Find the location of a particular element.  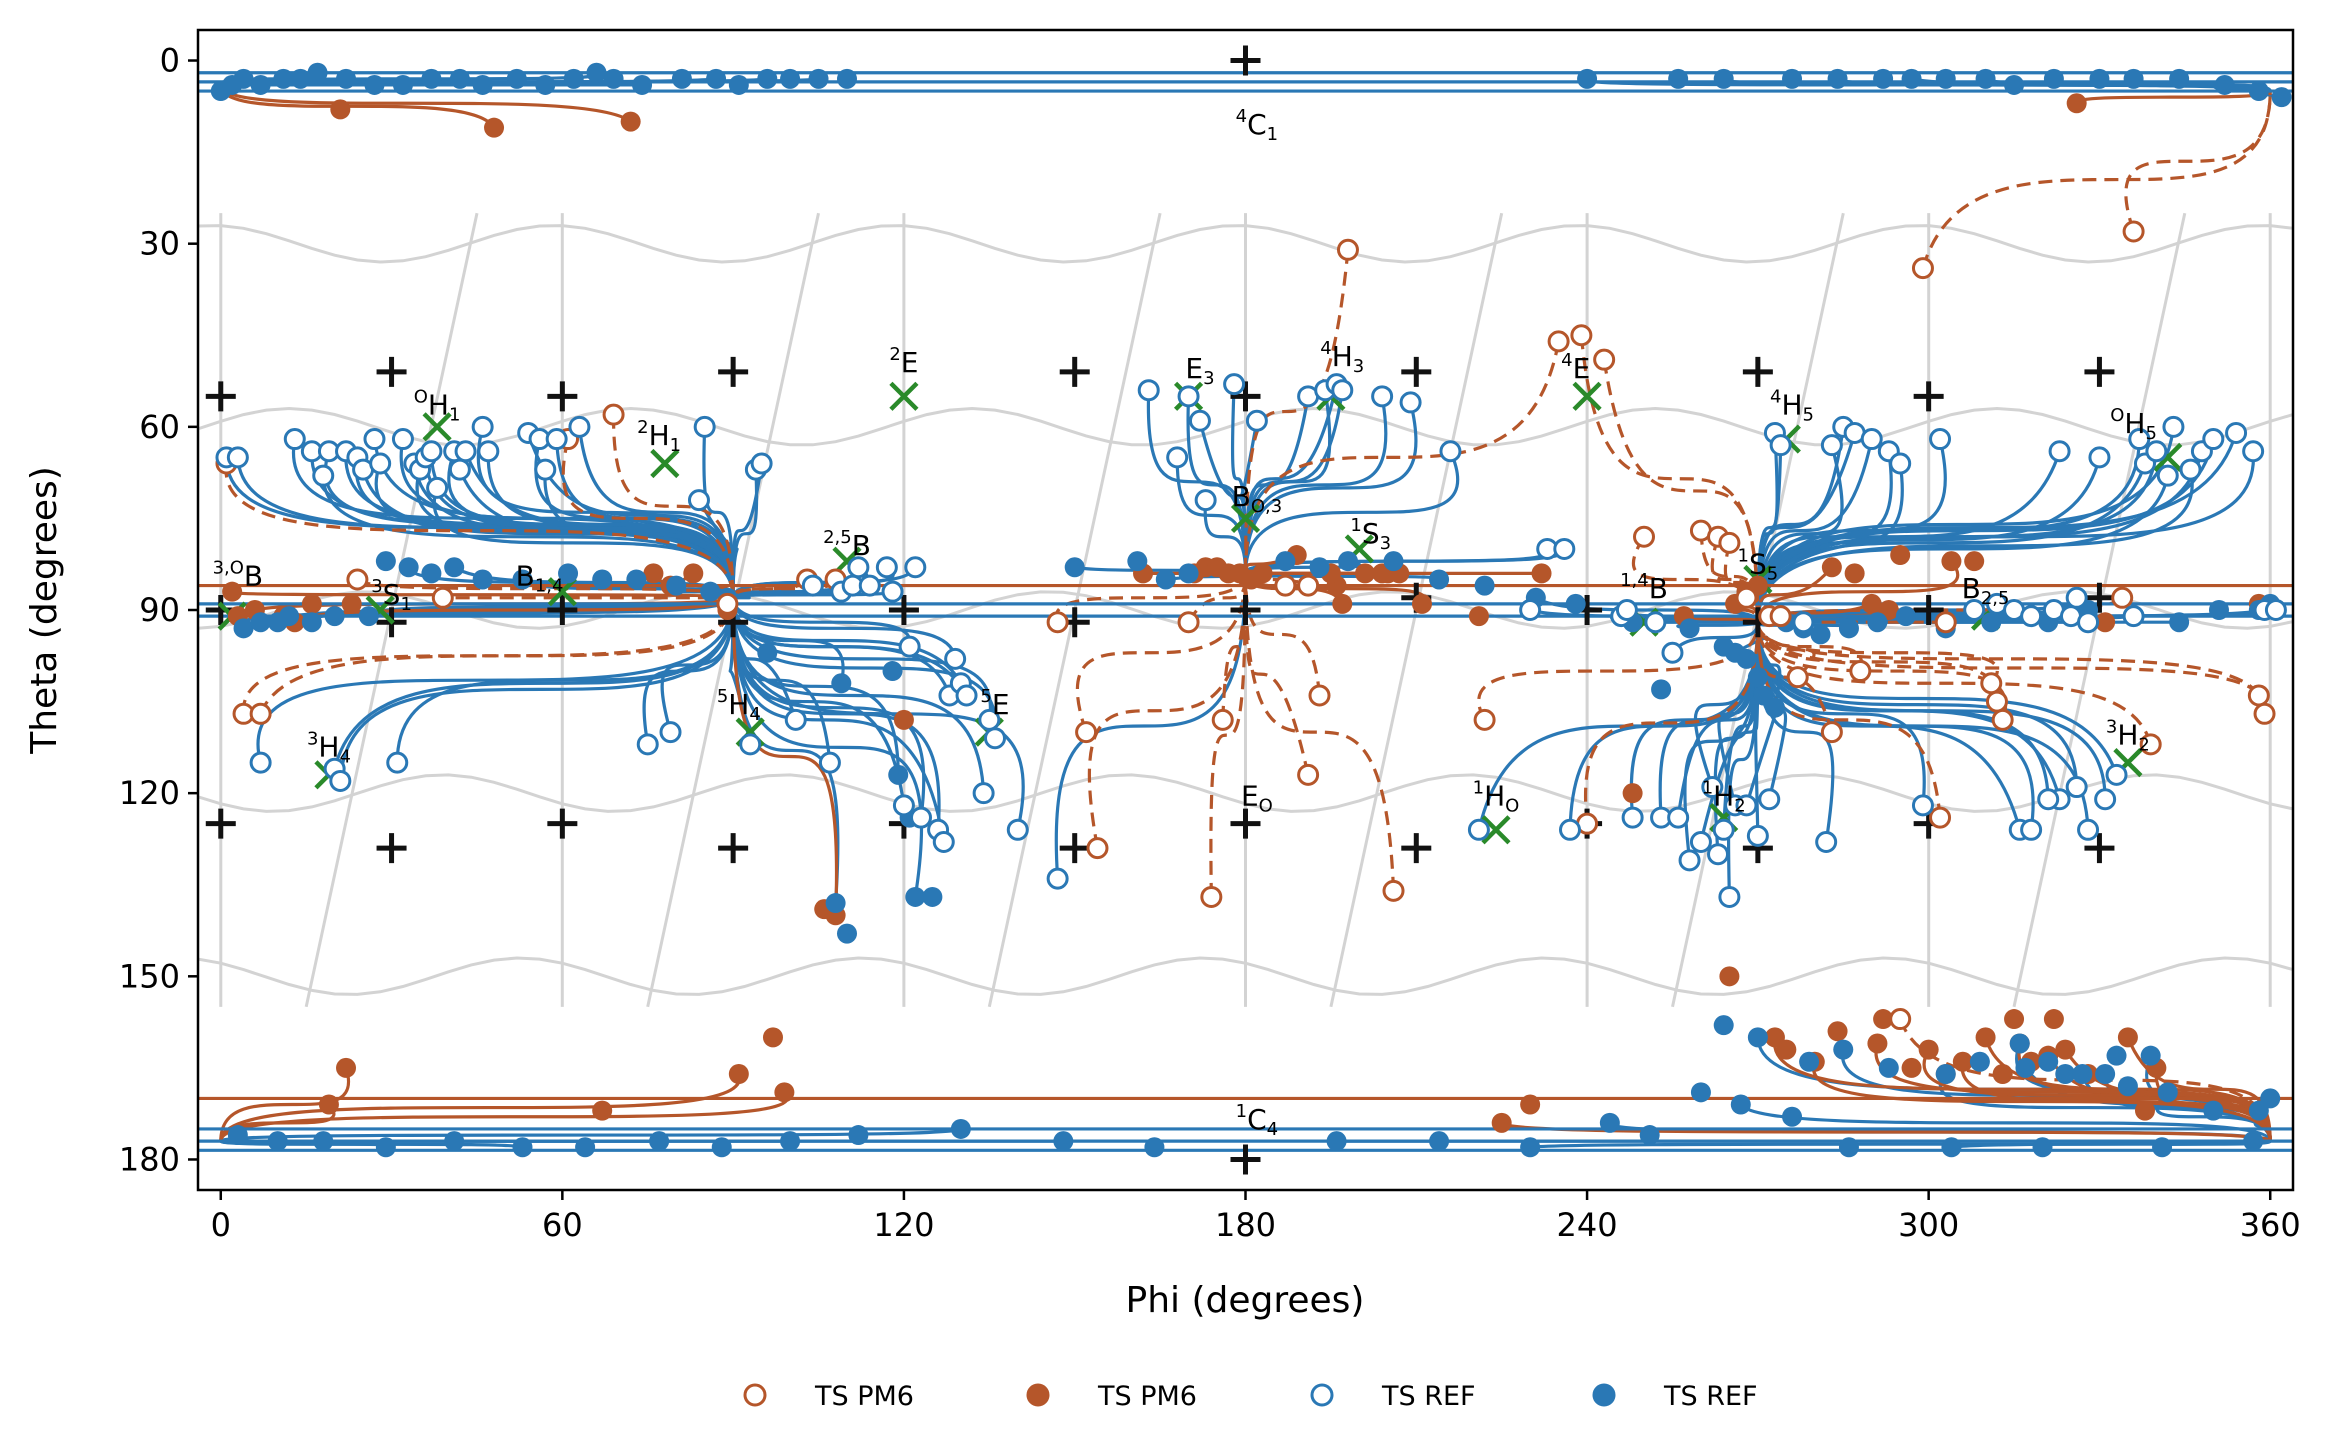

x-axis-label: Phi (degrees) is located at coordinates (1245, 1300).